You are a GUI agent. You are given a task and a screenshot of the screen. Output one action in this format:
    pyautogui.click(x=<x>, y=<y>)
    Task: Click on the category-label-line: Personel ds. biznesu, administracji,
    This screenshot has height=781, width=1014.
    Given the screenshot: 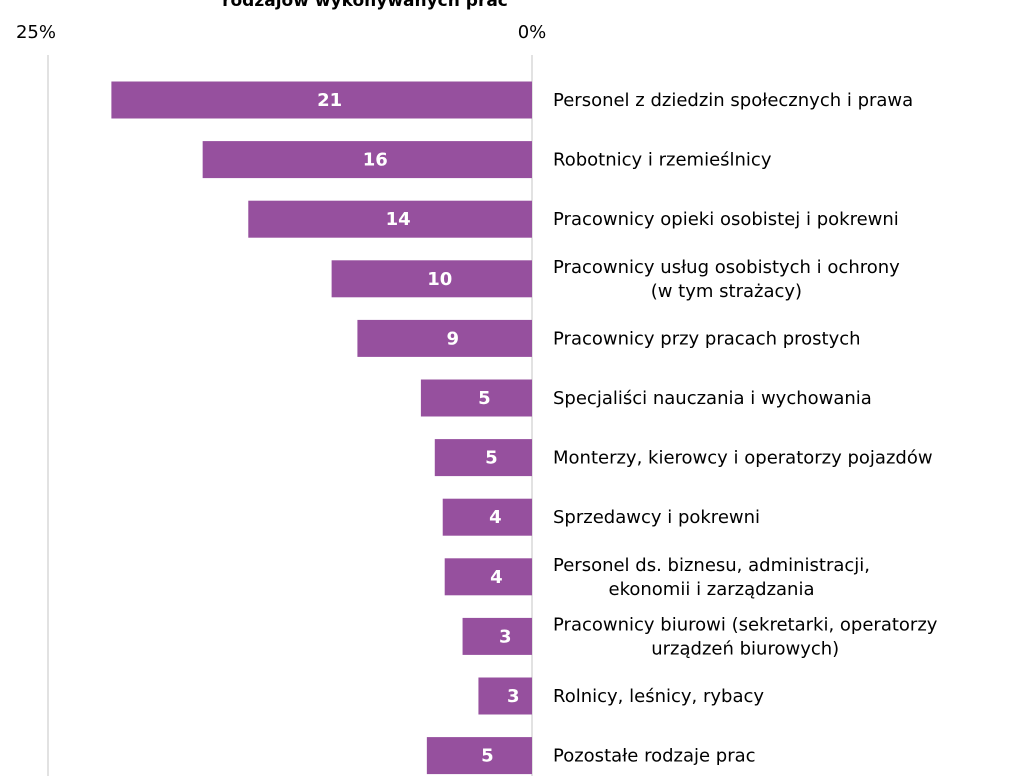 What is the action you would take?
    pyautogui.click(x=711, y=565)
    